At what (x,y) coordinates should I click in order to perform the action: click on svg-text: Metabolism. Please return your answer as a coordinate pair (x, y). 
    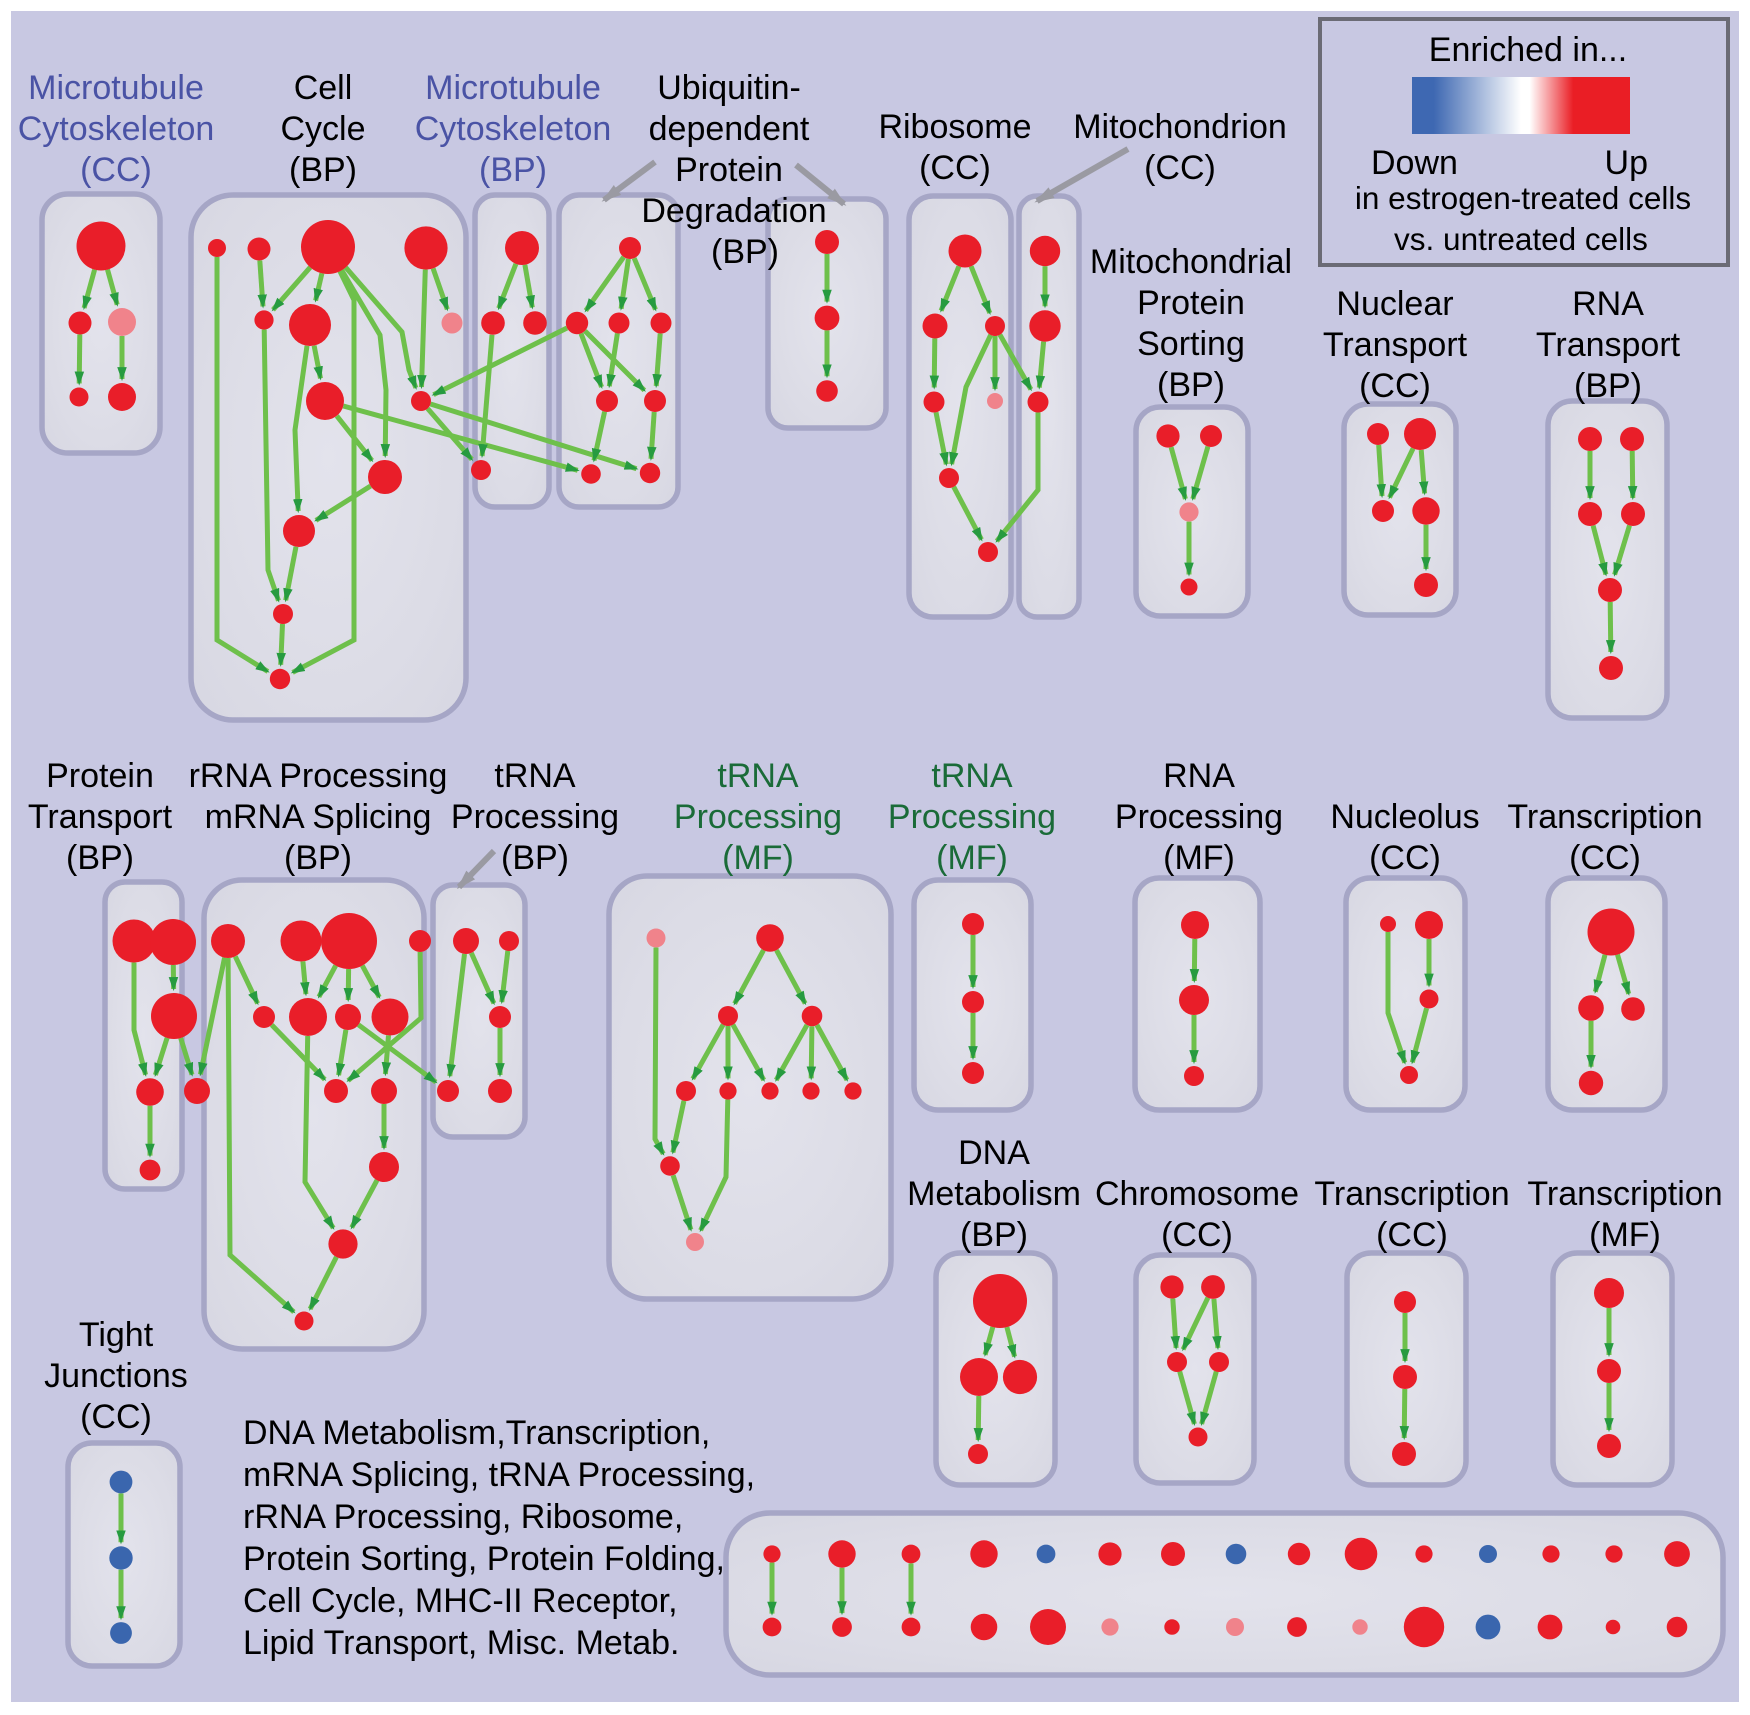
    Looking at the image, I should click on (994, 1194).